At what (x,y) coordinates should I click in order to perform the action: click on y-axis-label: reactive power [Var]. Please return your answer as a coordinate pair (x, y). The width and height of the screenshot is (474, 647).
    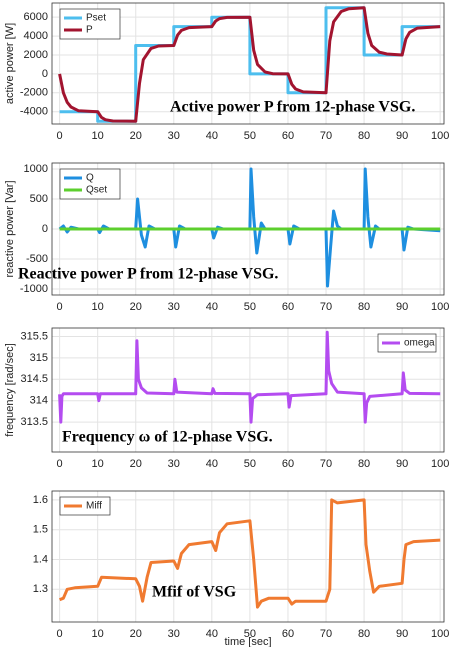
    Looking at the image, I should click on (10, 228).